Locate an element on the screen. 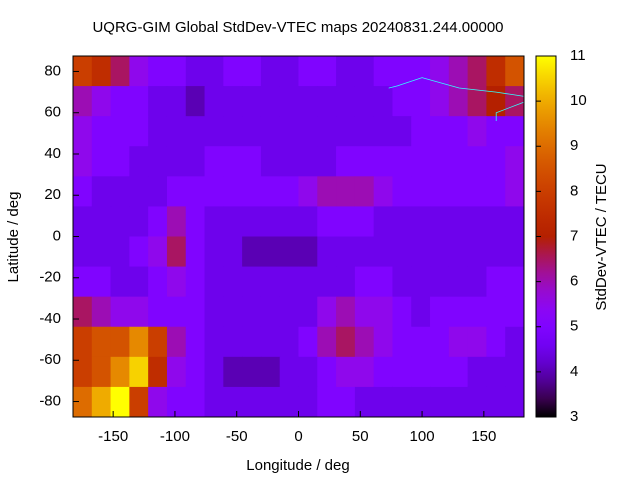  colorbar-tick-label: 6 is located at coordinates (574, 281).